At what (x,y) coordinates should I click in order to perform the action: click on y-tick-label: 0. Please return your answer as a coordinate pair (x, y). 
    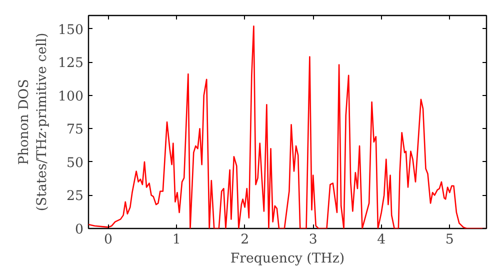
    Looking at the image, I should click on (79, 230).